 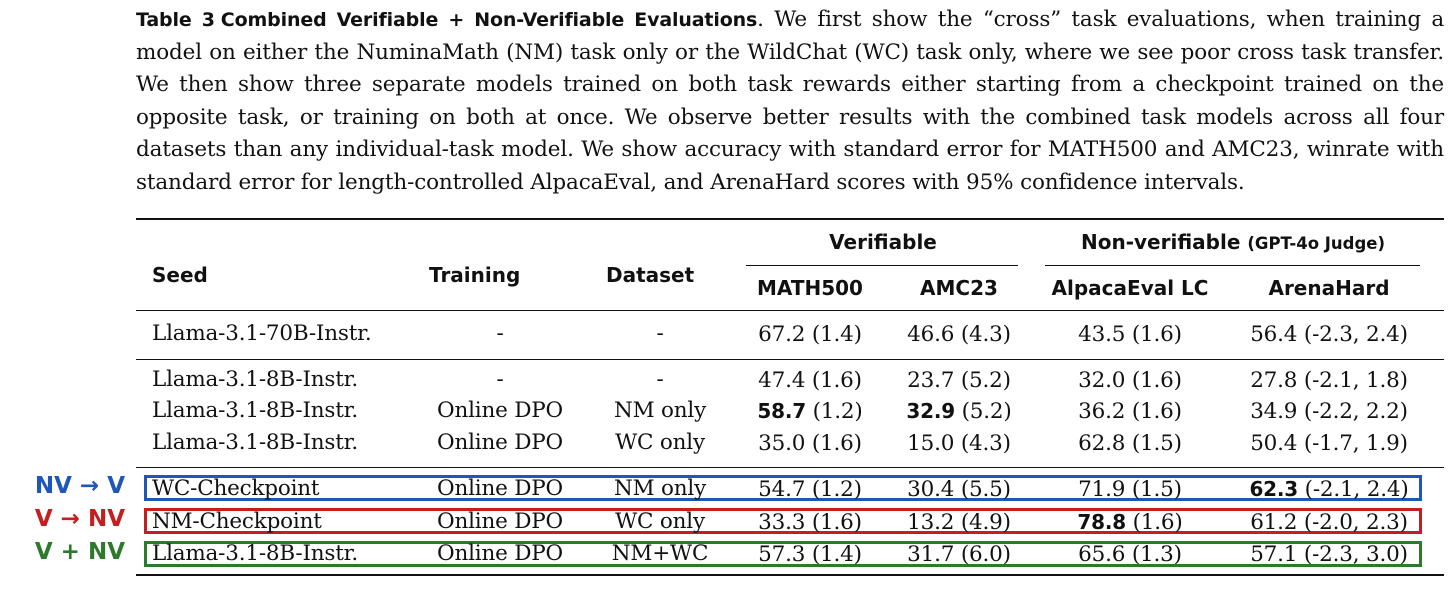 I want to click on row-4-math500: 54.7 (1.2), so click(x=810, y=489).